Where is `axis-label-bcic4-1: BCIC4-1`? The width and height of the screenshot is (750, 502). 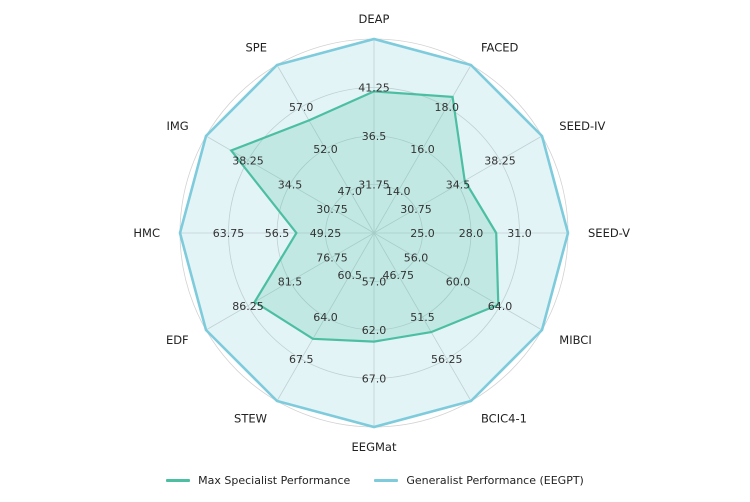
axis-label-bcic4-1: BCIC4-1 is located at coordinates (504, 418).